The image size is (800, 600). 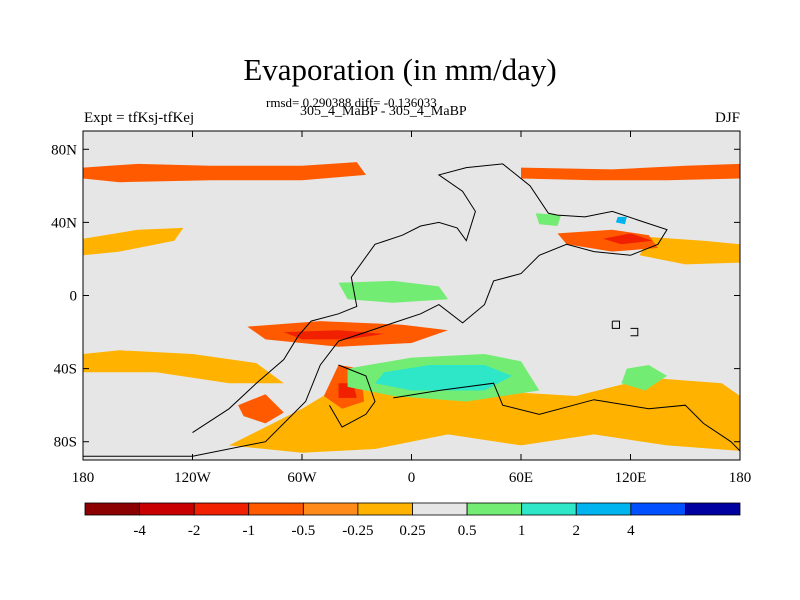 What do you see at coordinates (193, 478) in the screenshot?
I see `x-tick-label: 120W` at bounding box center [193, 478].